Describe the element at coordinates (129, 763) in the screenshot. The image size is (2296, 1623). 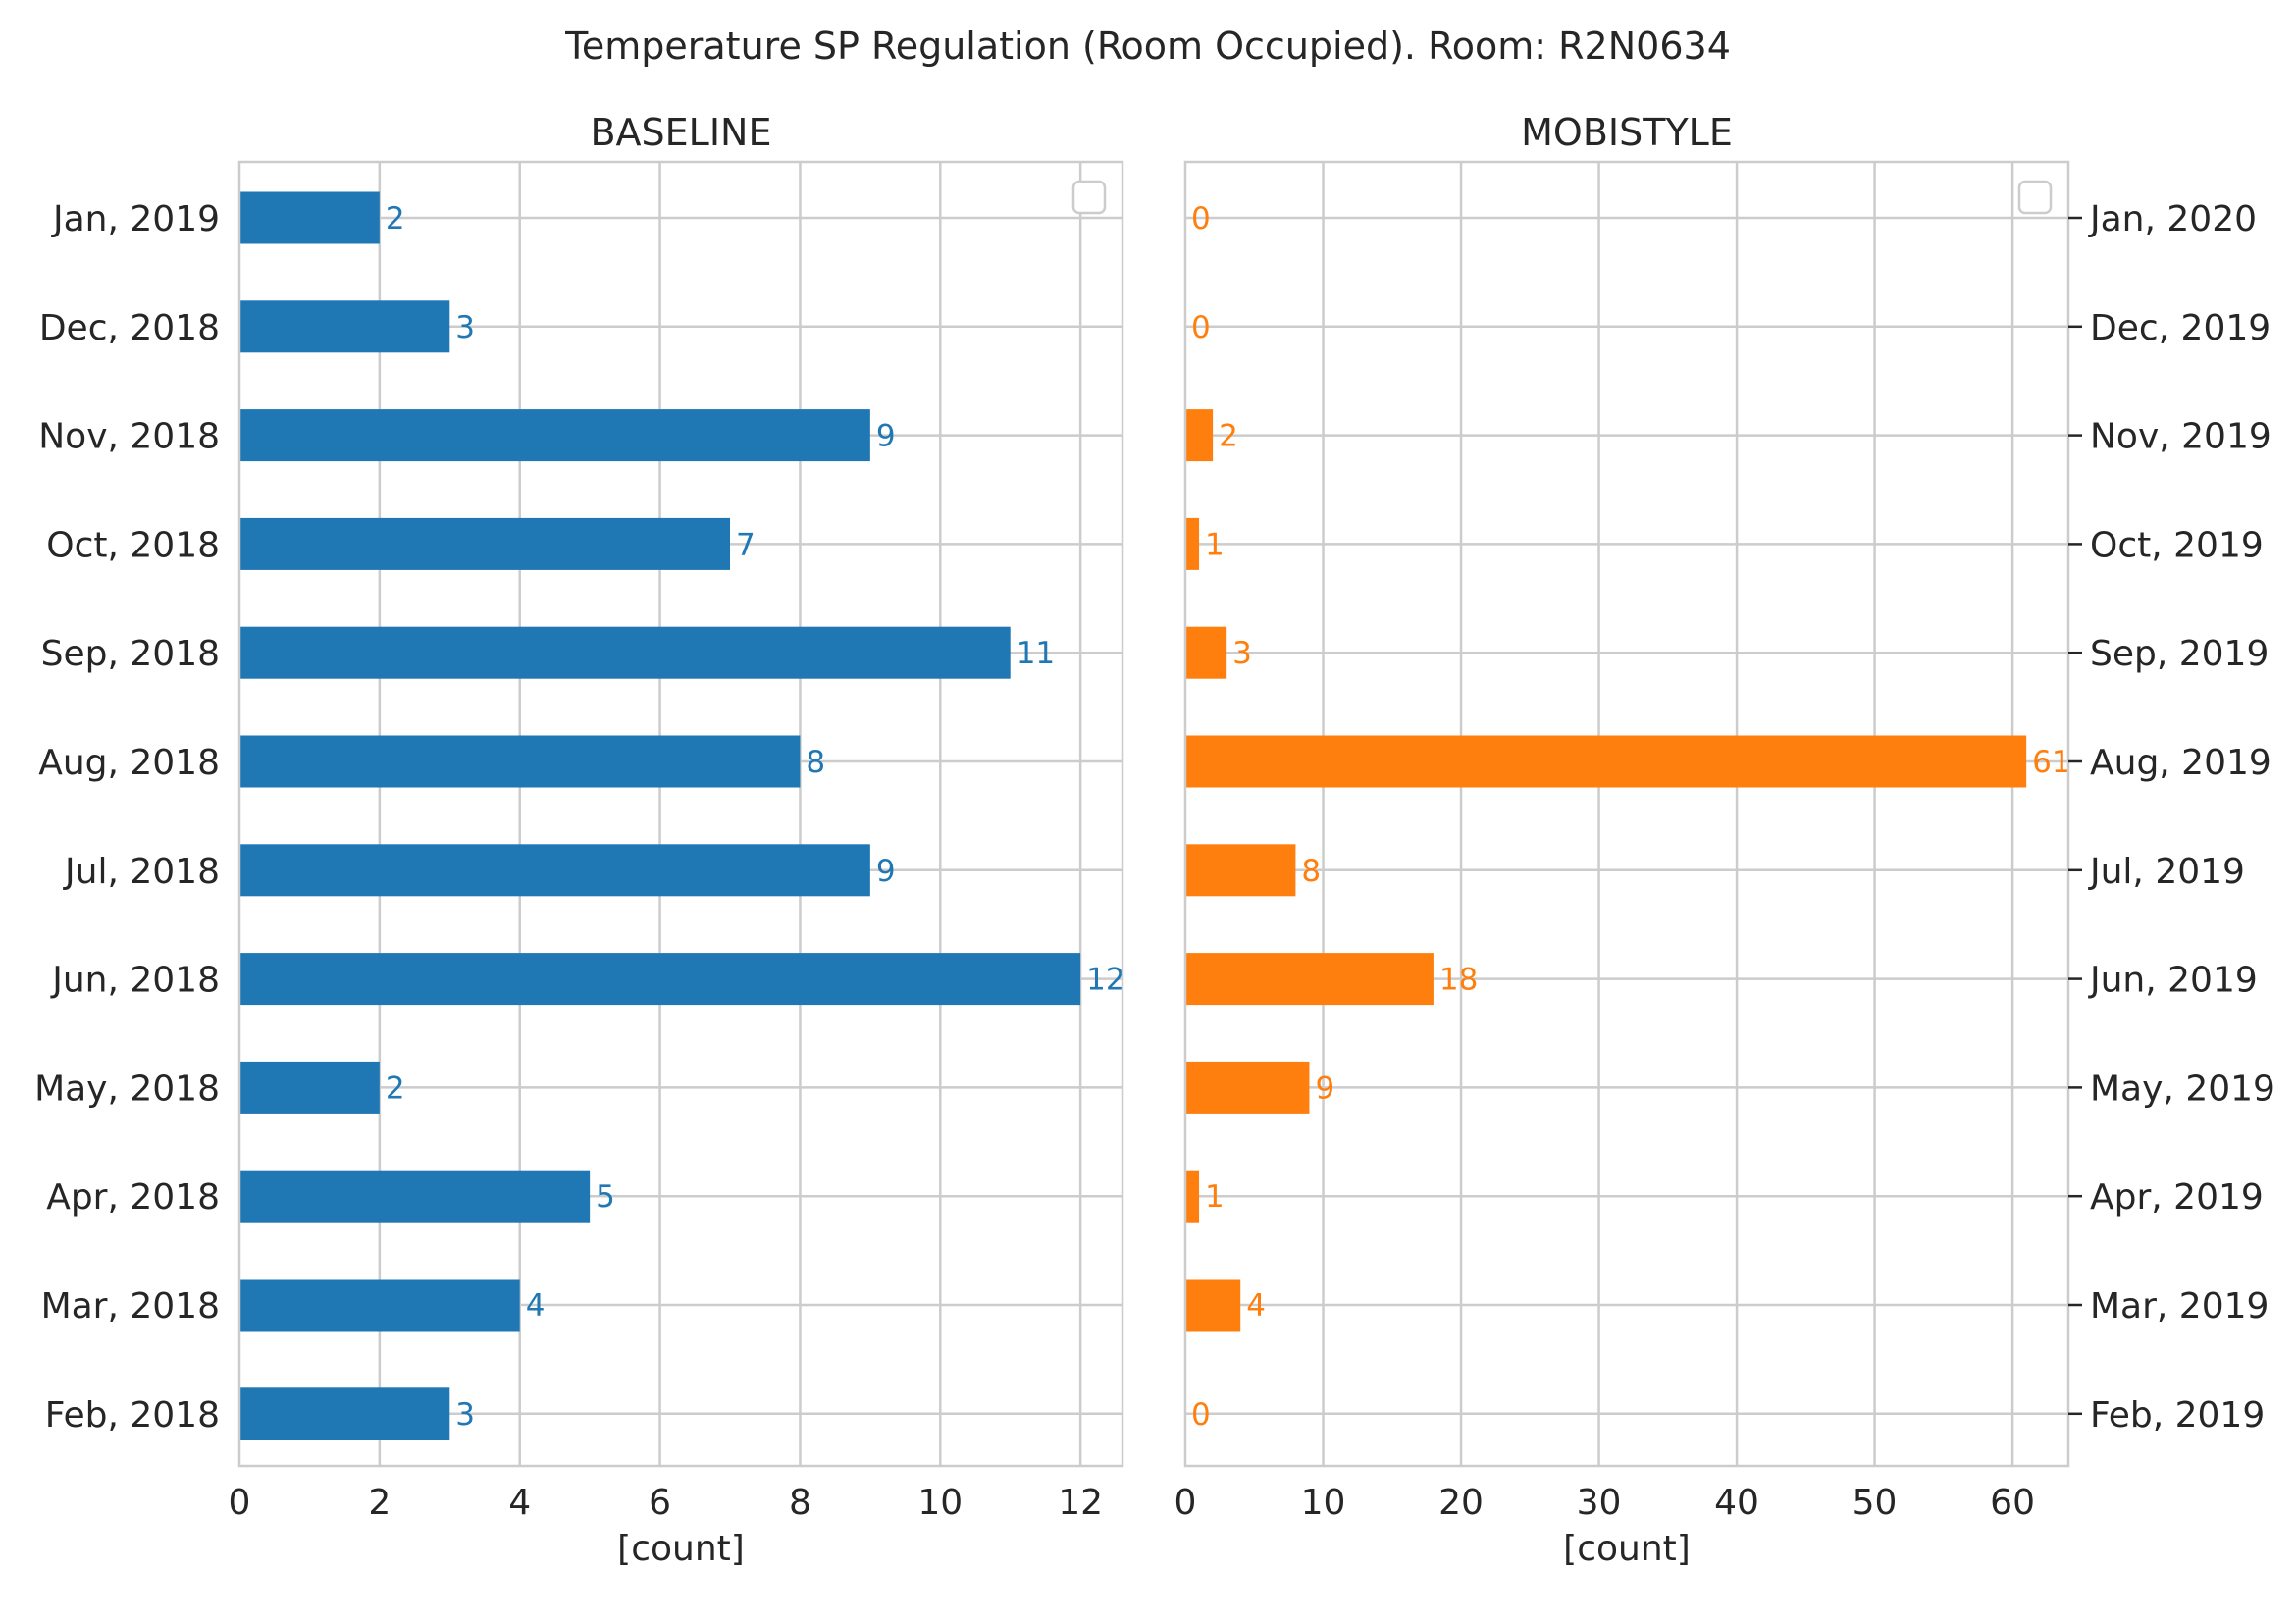
I see `baseline-y-tick-label: Aug, 2018` at that location.